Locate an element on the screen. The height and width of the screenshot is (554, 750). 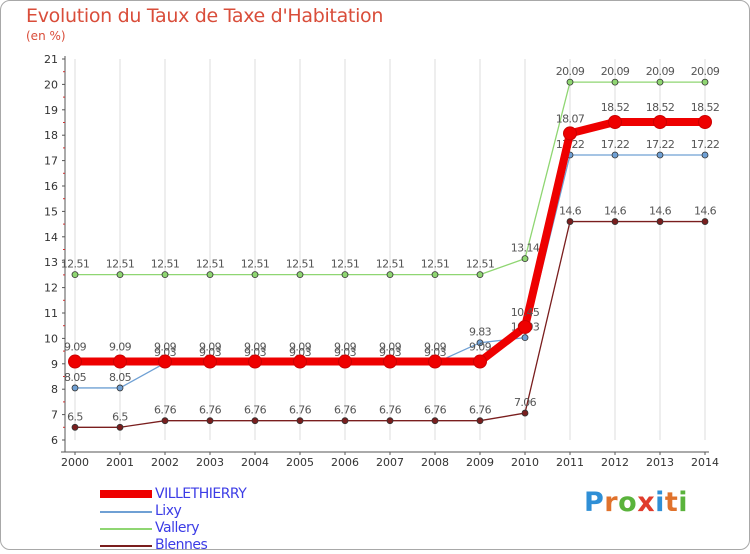
x-tick-label: 2008 is located at coordinates (435, 462).